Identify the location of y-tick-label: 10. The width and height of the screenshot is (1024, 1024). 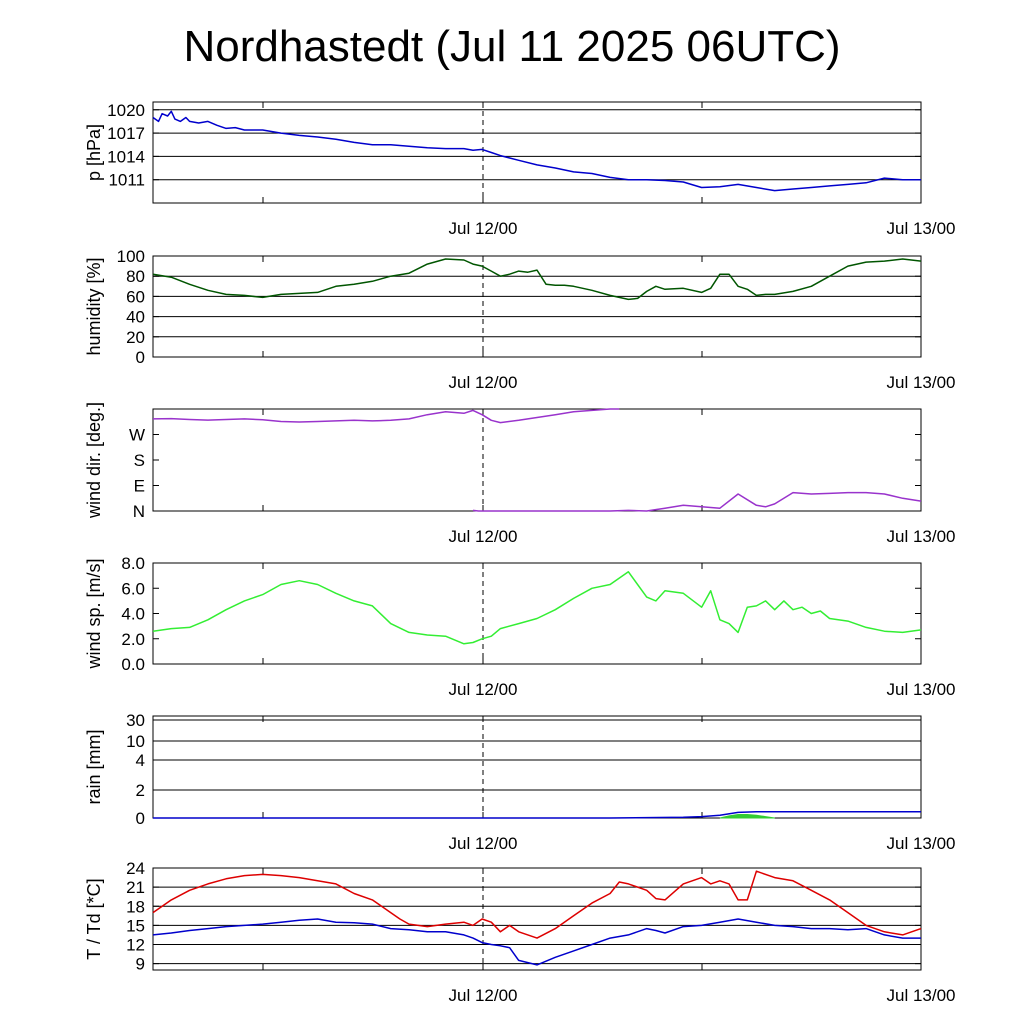
(135, 741).